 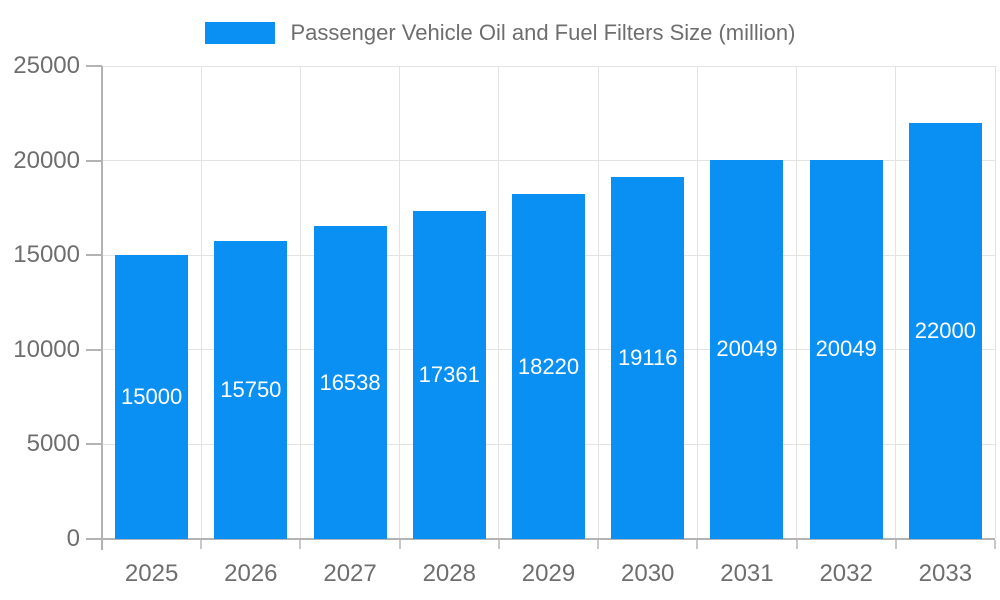 I want to click on bar-2026: 15750, so click(x=251, y=390).